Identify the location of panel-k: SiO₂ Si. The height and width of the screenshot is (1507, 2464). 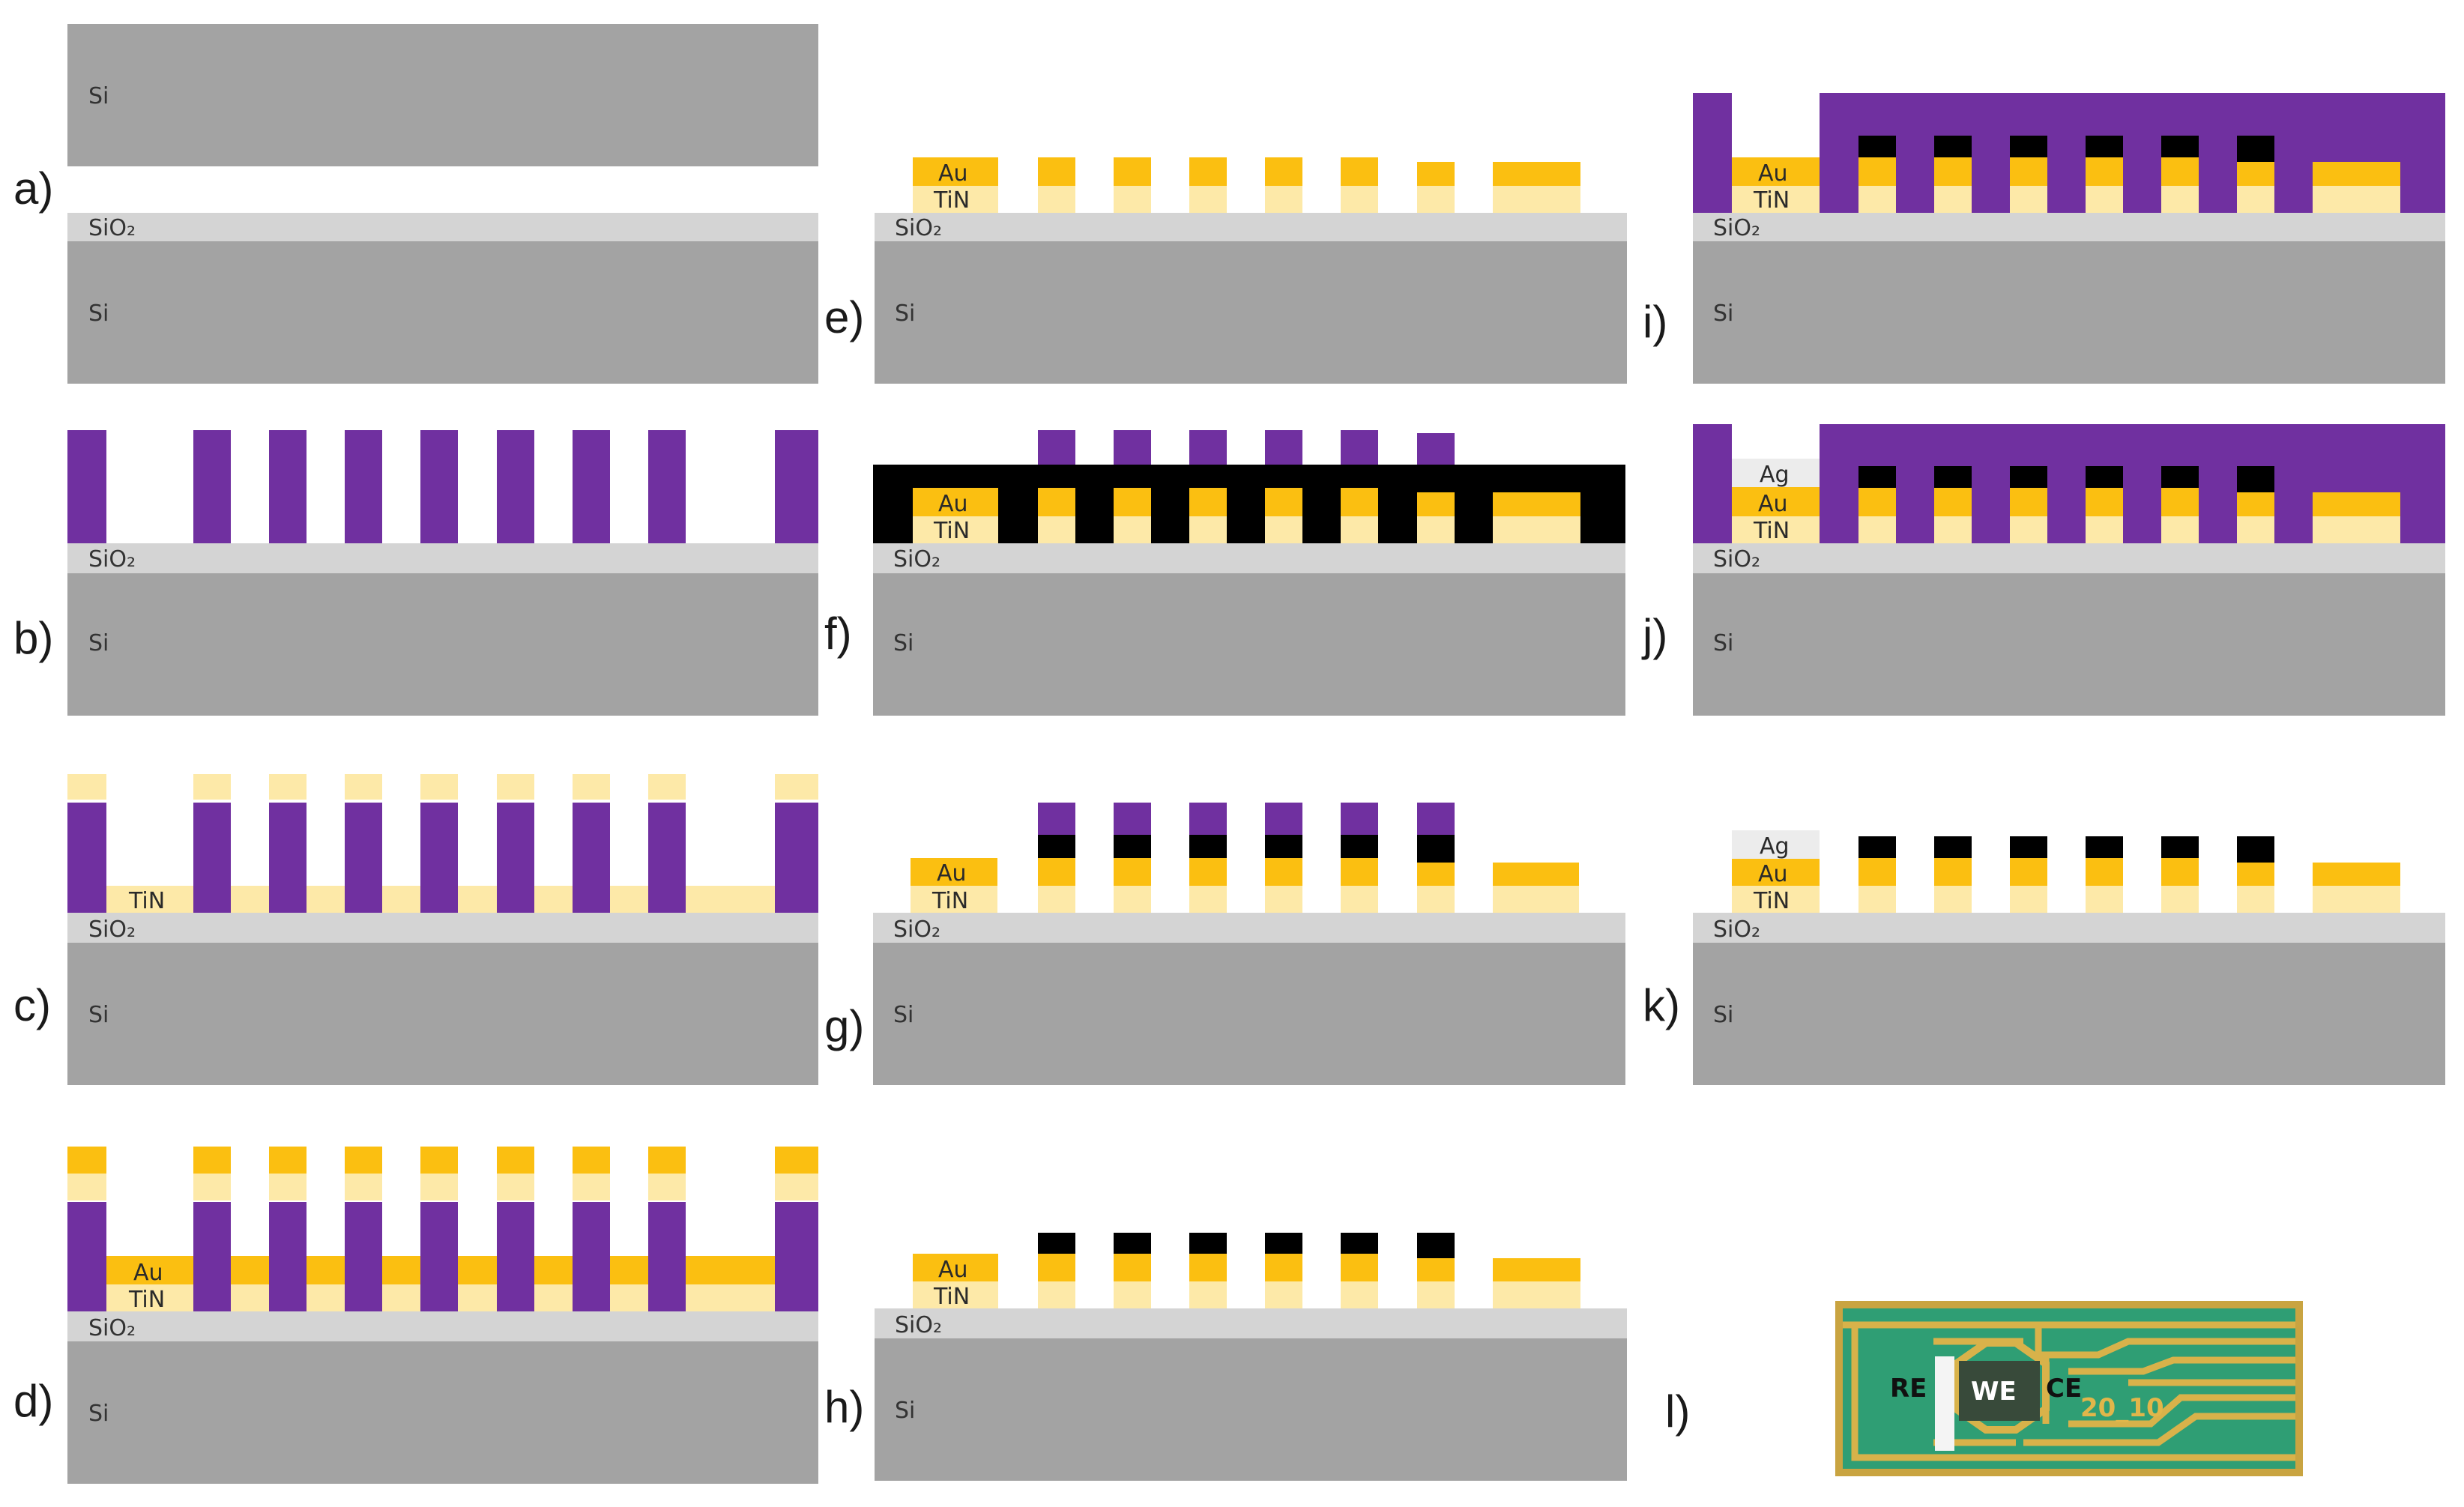
(2044, 957).